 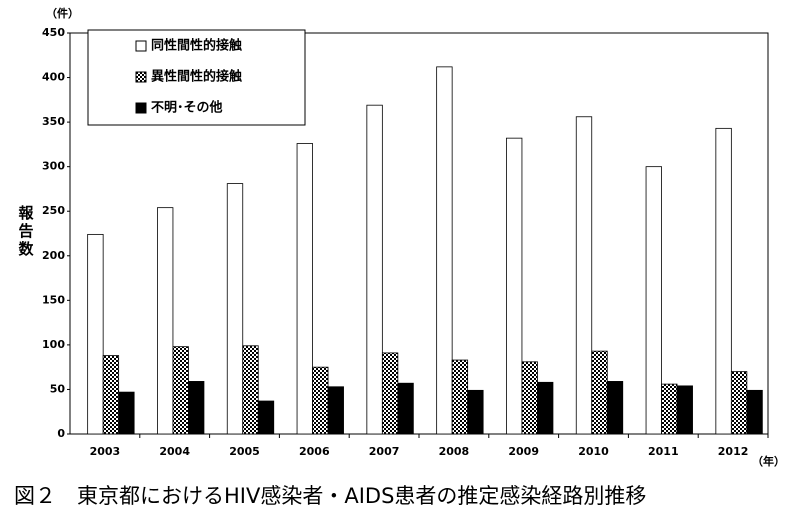 I want to click on legend-label: 不明･その他, so click(x=187, y=108).